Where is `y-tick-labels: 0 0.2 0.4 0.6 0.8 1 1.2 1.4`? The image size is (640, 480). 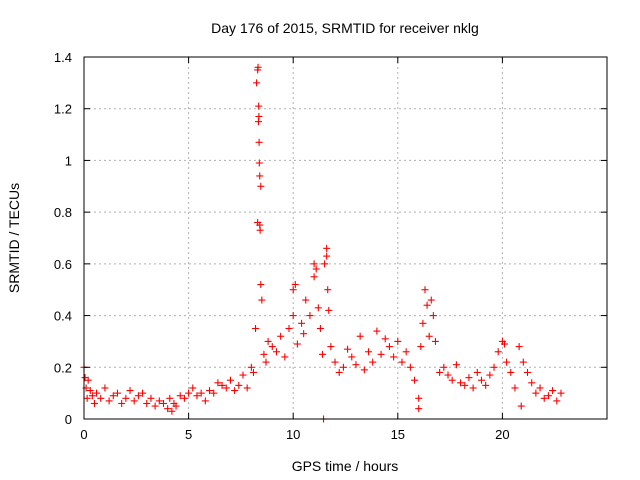
y-tick-labels: 0 0.2 0.4 0.6 0.8 1 1.2 1.4 is located at coordinates (63, 238).